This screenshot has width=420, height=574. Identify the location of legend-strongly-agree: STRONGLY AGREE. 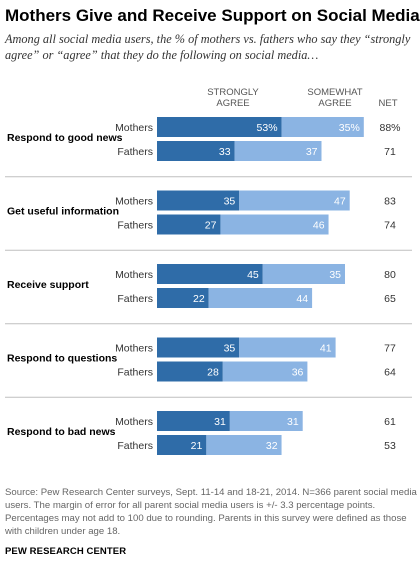
(233, 98).